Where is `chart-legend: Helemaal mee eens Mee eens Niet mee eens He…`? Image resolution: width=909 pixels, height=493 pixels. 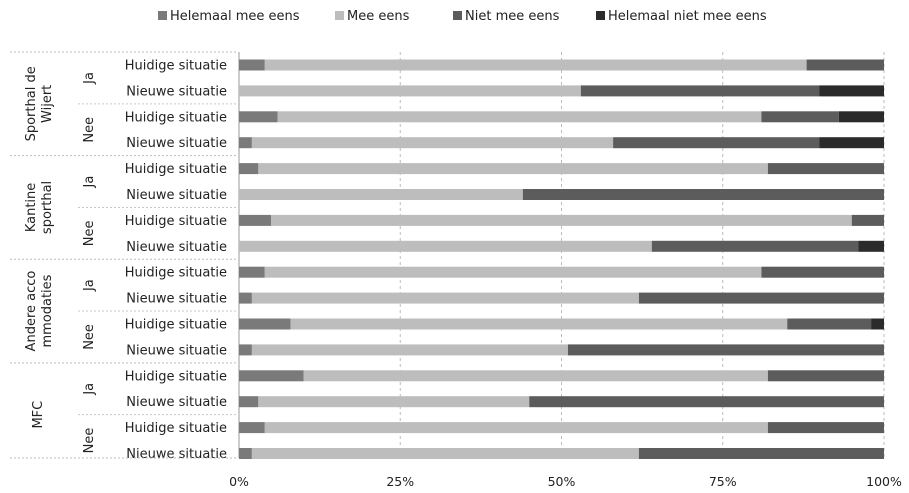 chart-legend: Helemaal mee eens Mee eens Niet mee eens He… is located at coordinates (462, 16).